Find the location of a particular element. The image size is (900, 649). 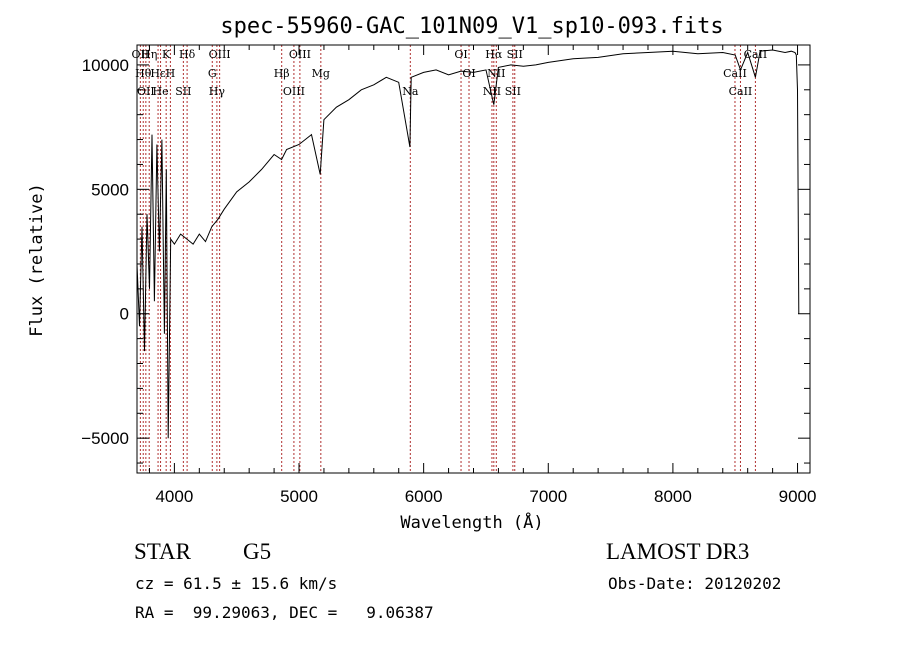

line-label: Hβ is located at coordinates (282, 73).